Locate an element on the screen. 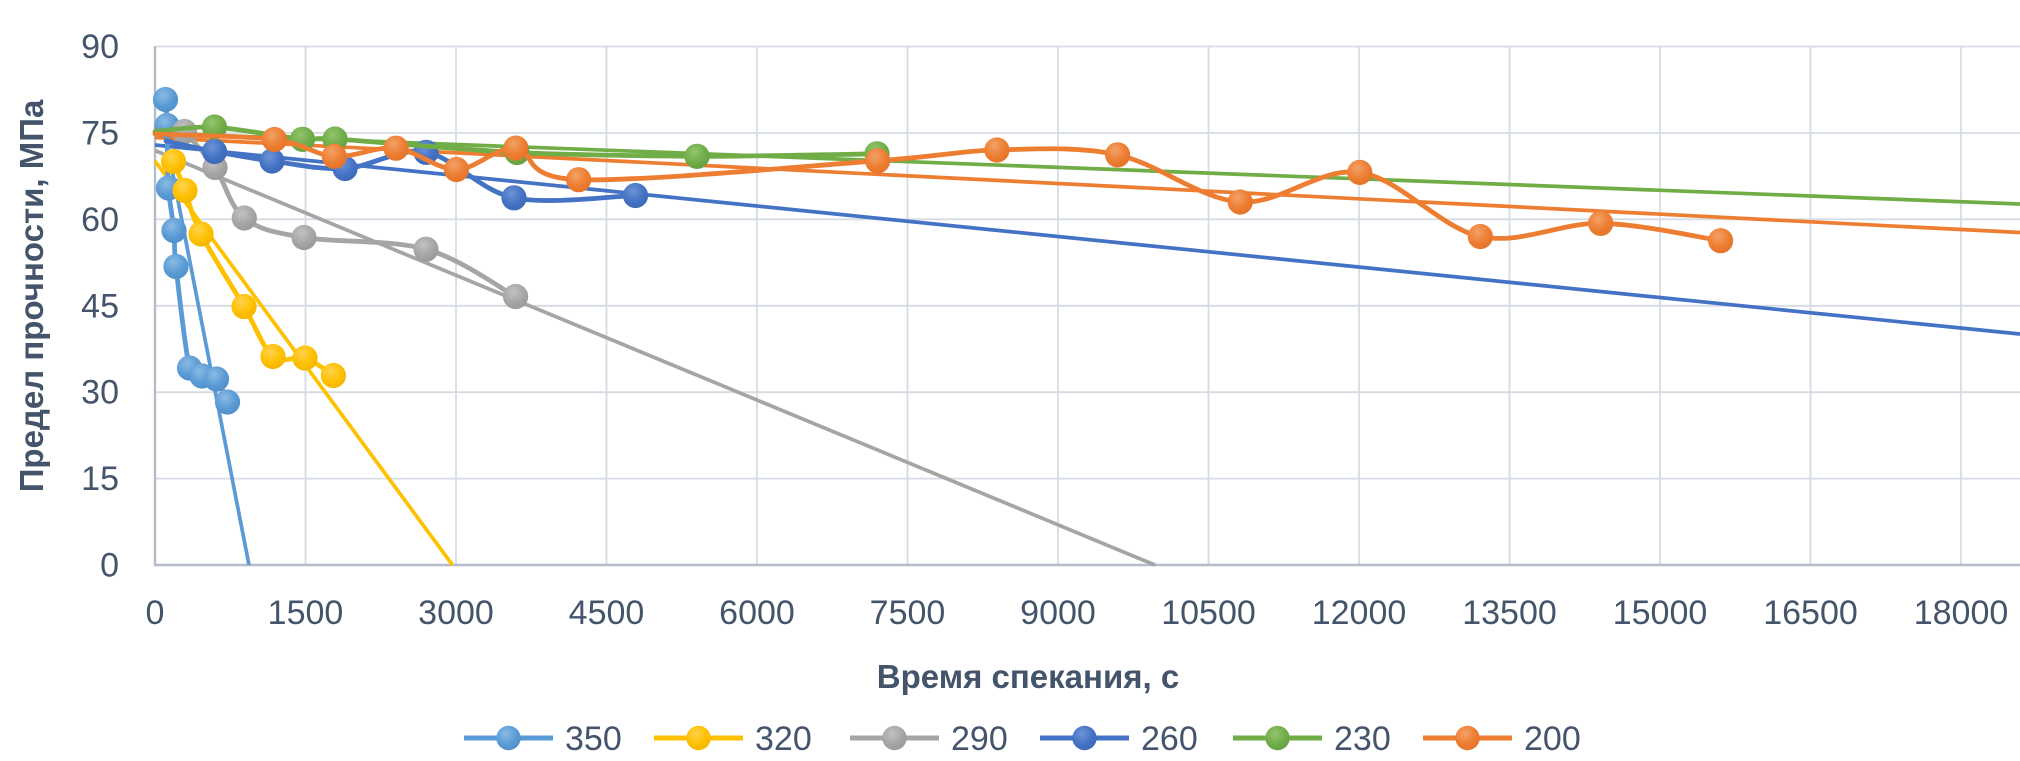 The width and height of the screenshot is (2020, 761). svg-text: 13500 is located at coordinates (1509, 613).